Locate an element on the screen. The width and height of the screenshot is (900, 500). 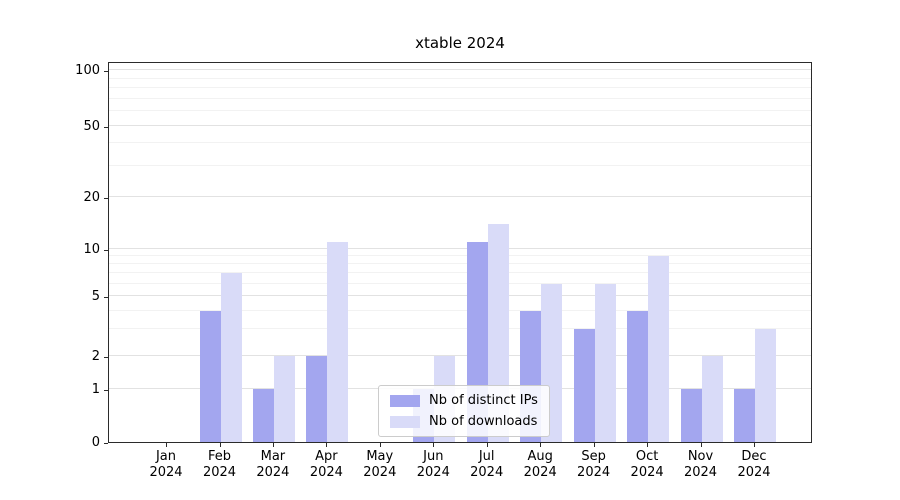
y-axis-tick-label: 100 is located at coordinates (87, 71).